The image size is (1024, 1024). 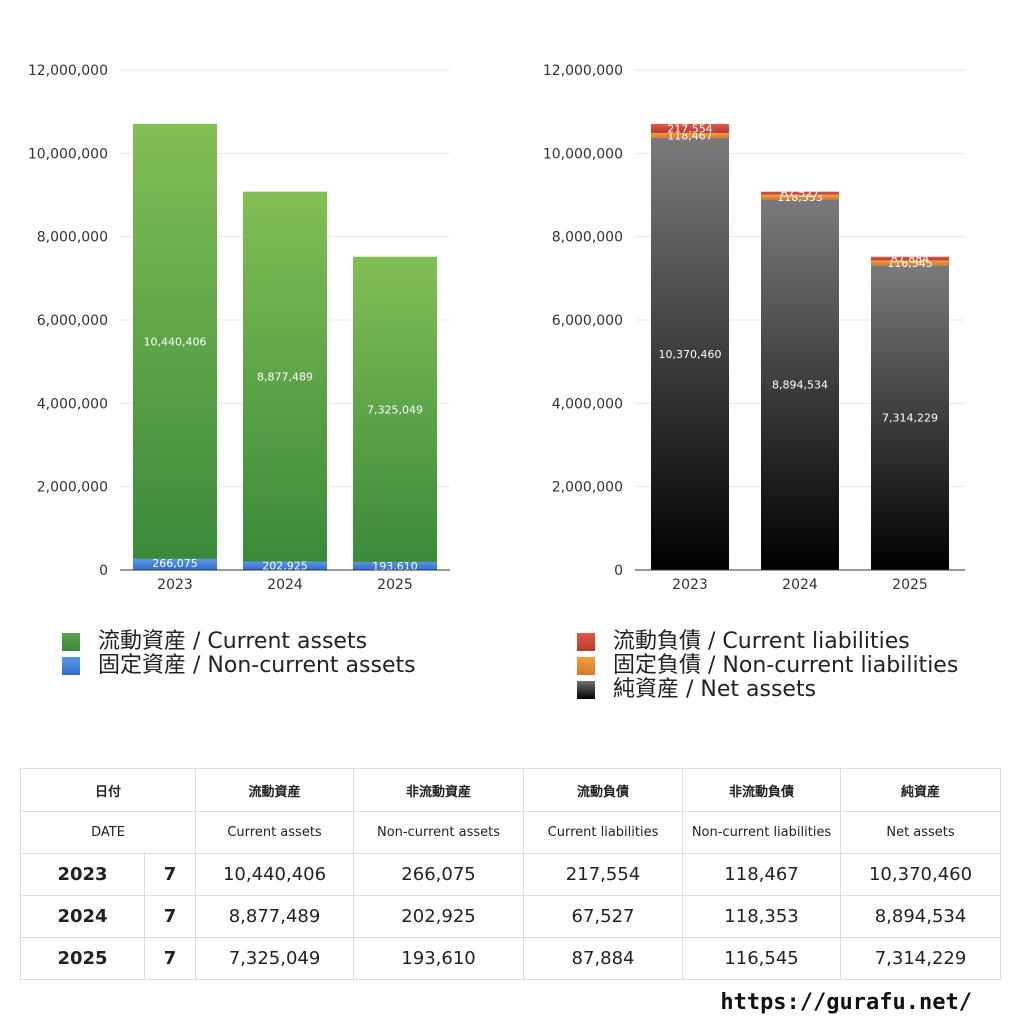 I want to click on cell-current-liabilities: 67,527, so click(x=603, y=916).